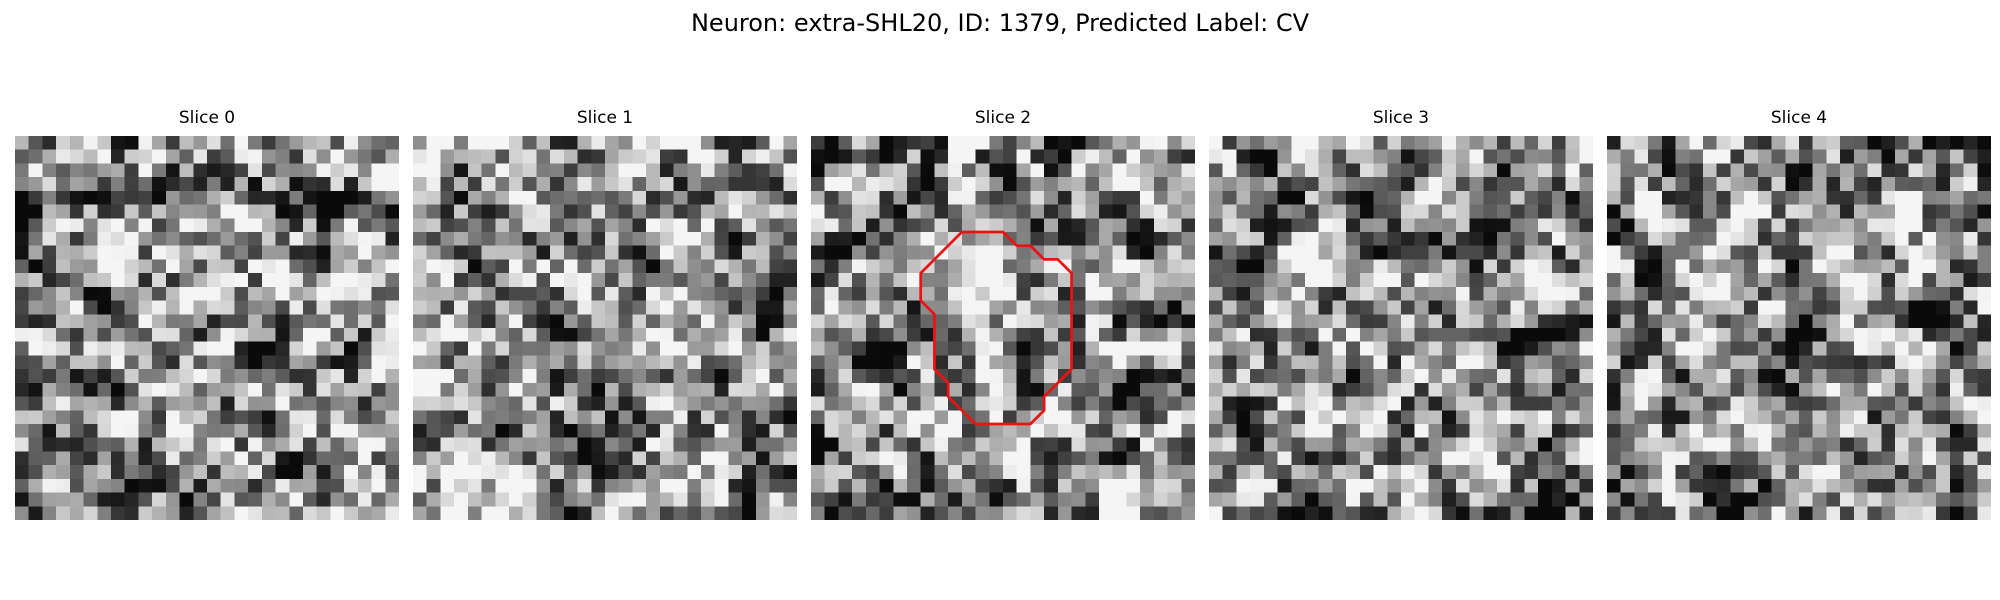 Image resolution: width=2000 pixels, height=600 pixels. What do you see at coordinates (605, 118) in the screenshot?
I see `slice-title: Slice 1` at bounding box center [605, 118].